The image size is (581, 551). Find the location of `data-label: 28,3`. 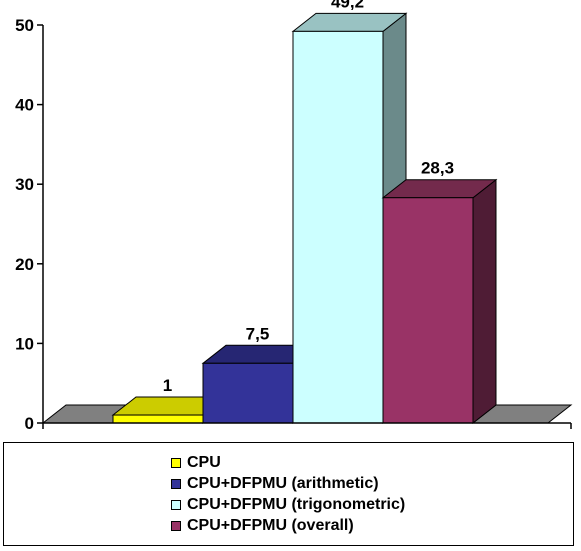

data-label: 28,3 is located at coordinates (437, 168).